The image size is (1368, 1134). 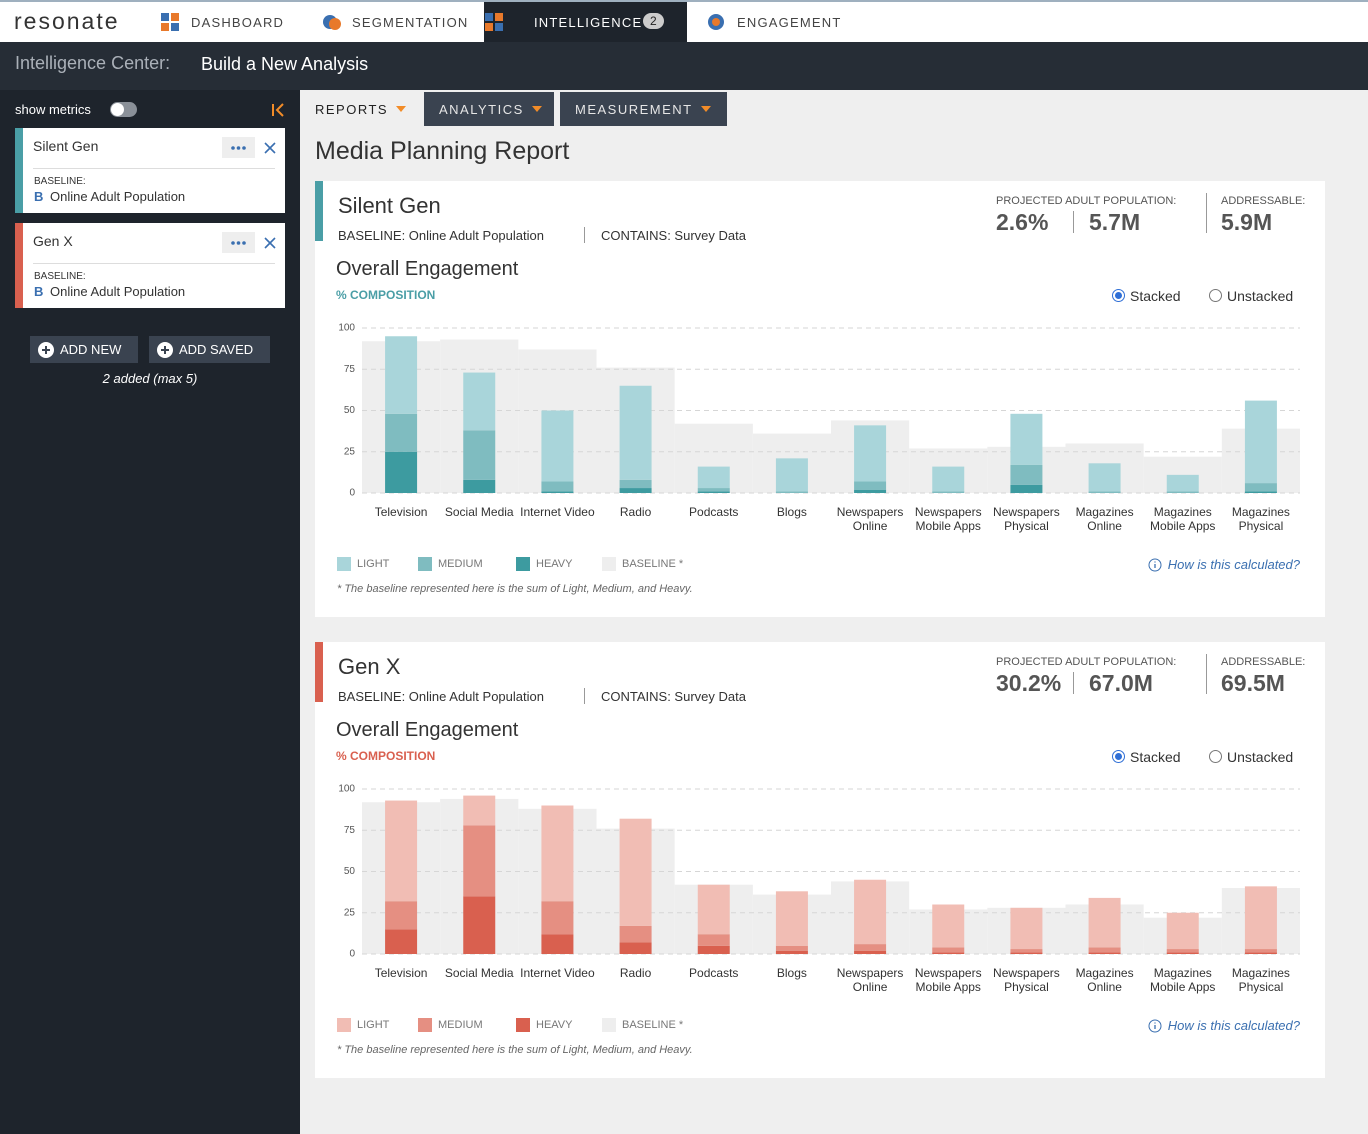 What do you see at coordinates (427, 269) in the screenshot?
I see `chart-title: Overall Engagement` at bounding box center [427, 269].